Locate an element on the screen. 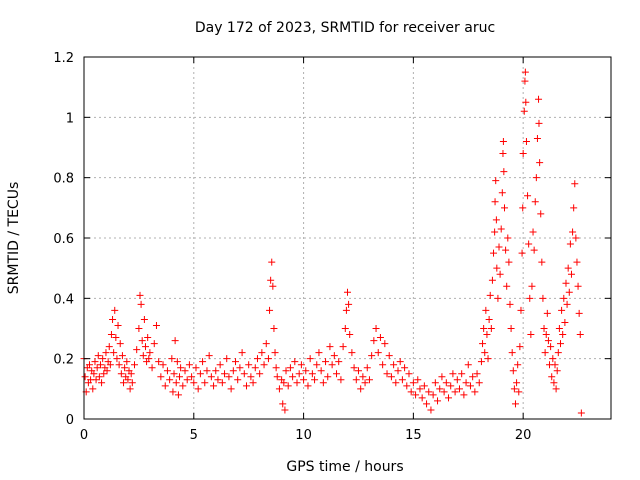 The width and height of the screenshot is (640, 480). y-tick-label: 1.2 is located at coordinates (63, 58).